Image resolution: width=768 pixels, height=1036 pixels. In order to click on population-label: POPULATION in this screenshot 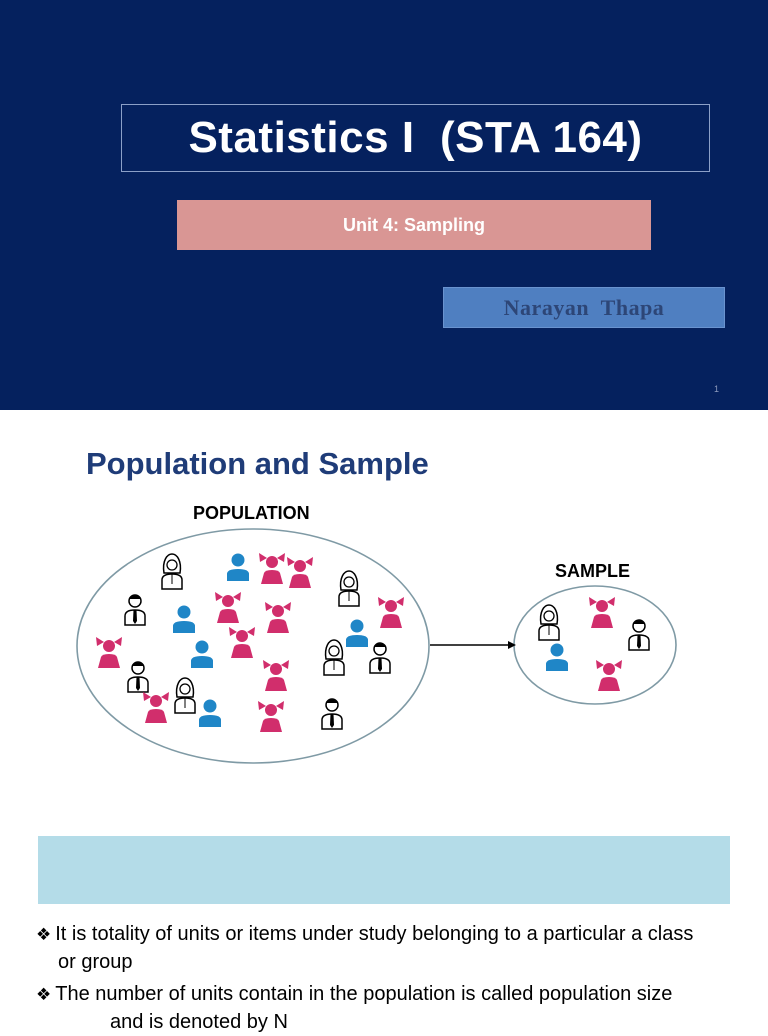, I will do `click(251, 513)`.